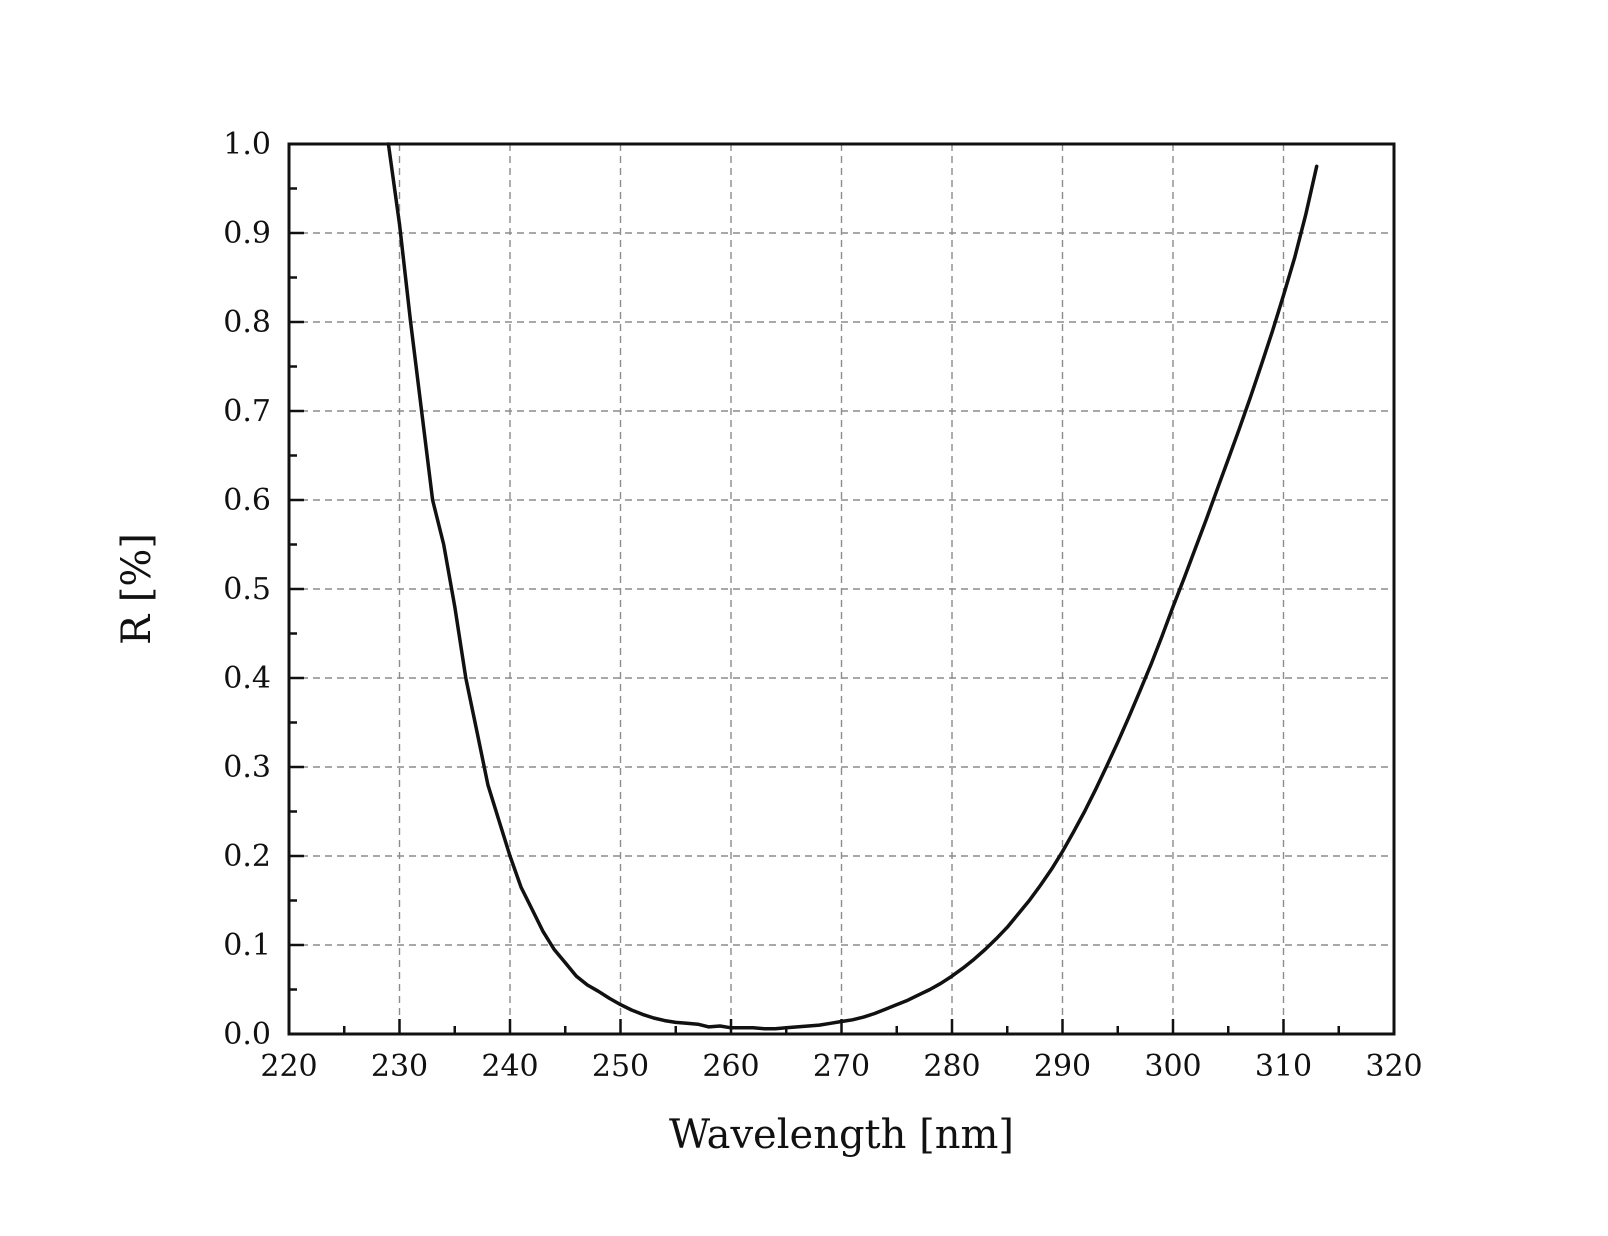 This screenshot has width=1608, height=1236. Describe the element at coordinates (509, 1066) in the screenshot. I see `x-tick-label: 240` at that location.